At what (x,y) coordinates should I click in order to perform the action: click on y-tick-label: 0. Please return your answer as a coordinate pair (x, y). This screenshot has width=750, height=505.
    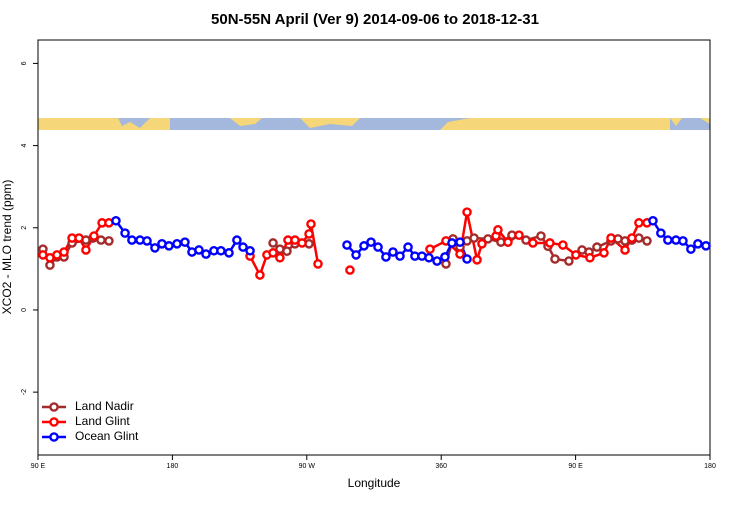
    Looking at the image, I should click on (24, 310).